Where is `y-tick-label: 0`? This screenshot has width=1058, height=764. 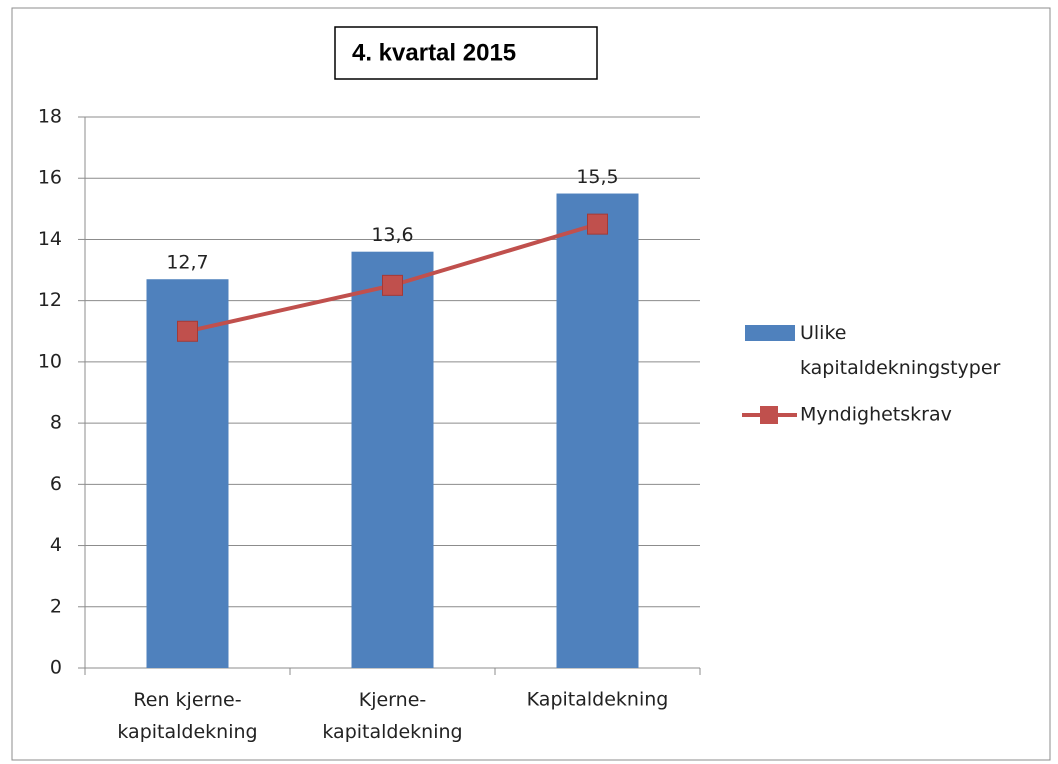 y-tick-label: 0 is located at coordinates (56, 668).